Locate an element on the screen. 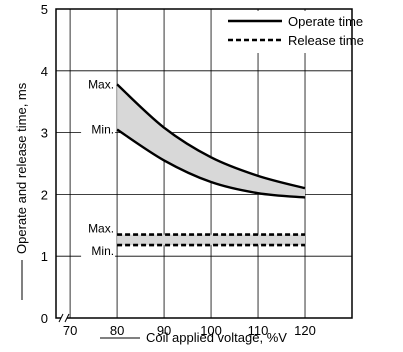 The width and height of the screenshot is (403, 352). y-tick-label-0: 0 is located at coordinates (44, 318).